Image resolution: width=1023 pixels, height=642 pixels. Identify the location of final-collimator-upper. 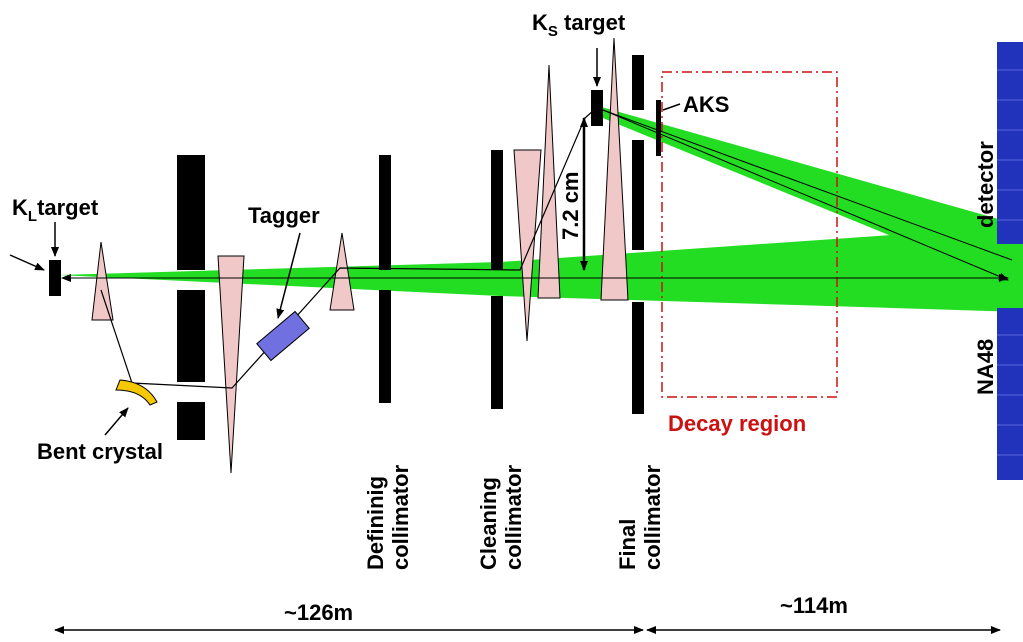
(638, 195).